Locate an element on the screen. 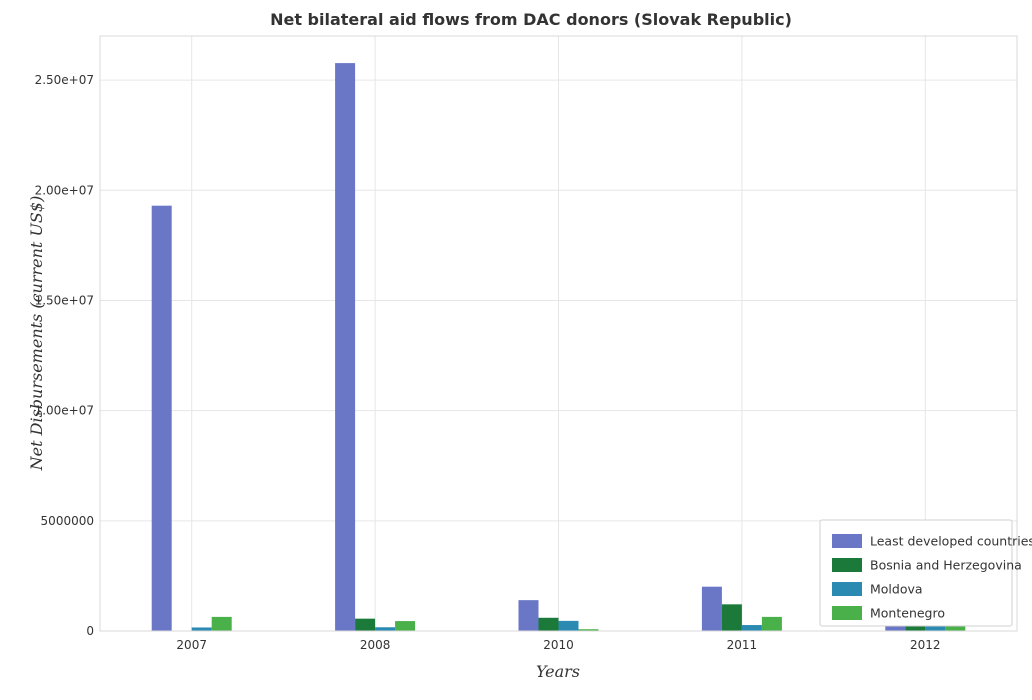 Image resolution: width=1032 pixels, height=700 pixels. y-tick-label: 0 is located at coordinates (90, 631).